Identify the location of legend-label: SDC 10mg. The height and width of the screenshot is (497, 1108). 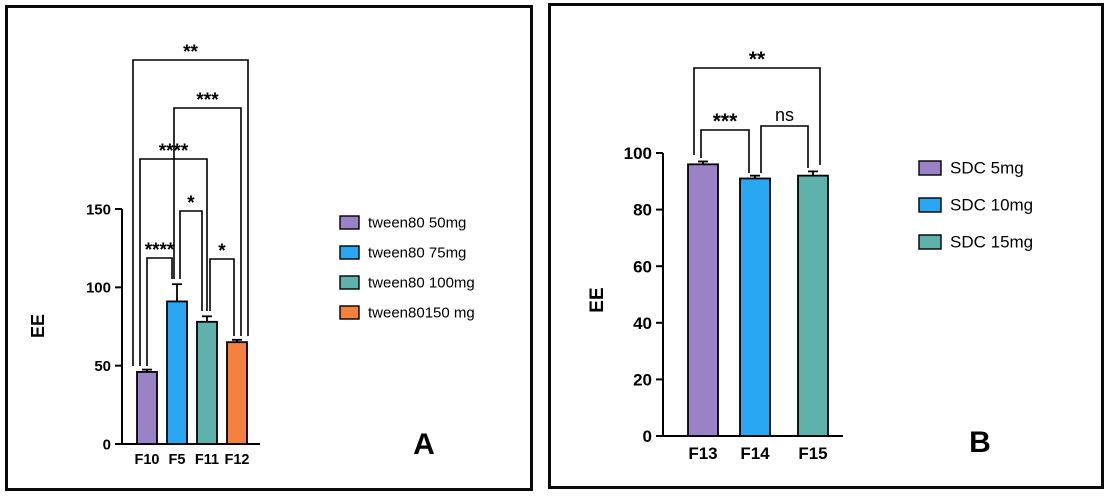
(991, 205).